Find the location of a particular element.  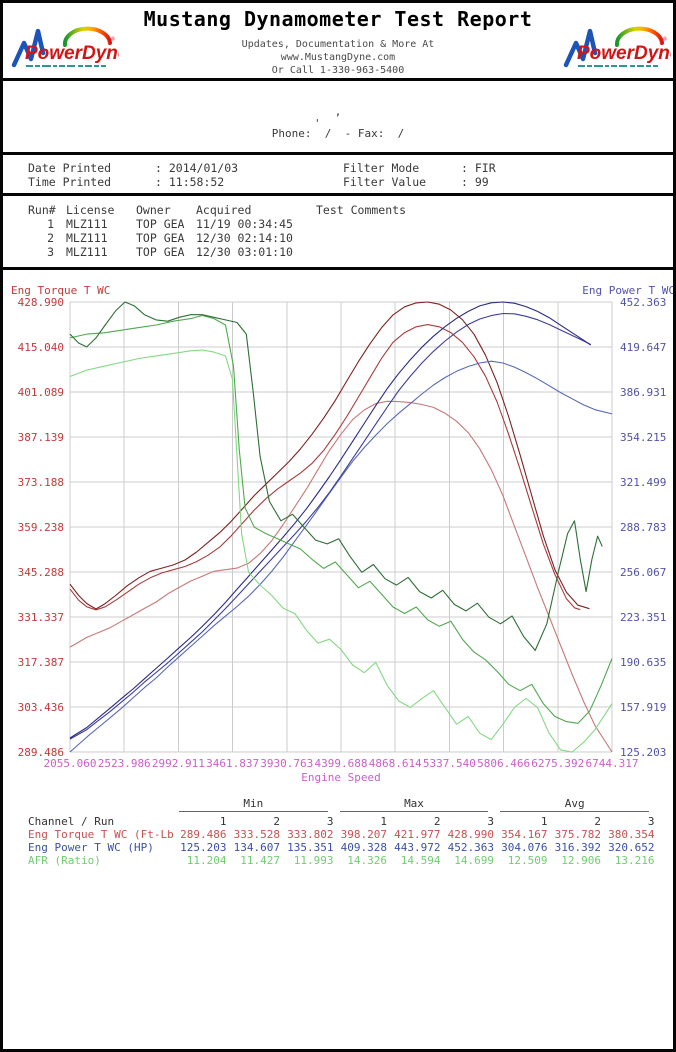

stats-group-max: Max is located at coordinates (414, 804).